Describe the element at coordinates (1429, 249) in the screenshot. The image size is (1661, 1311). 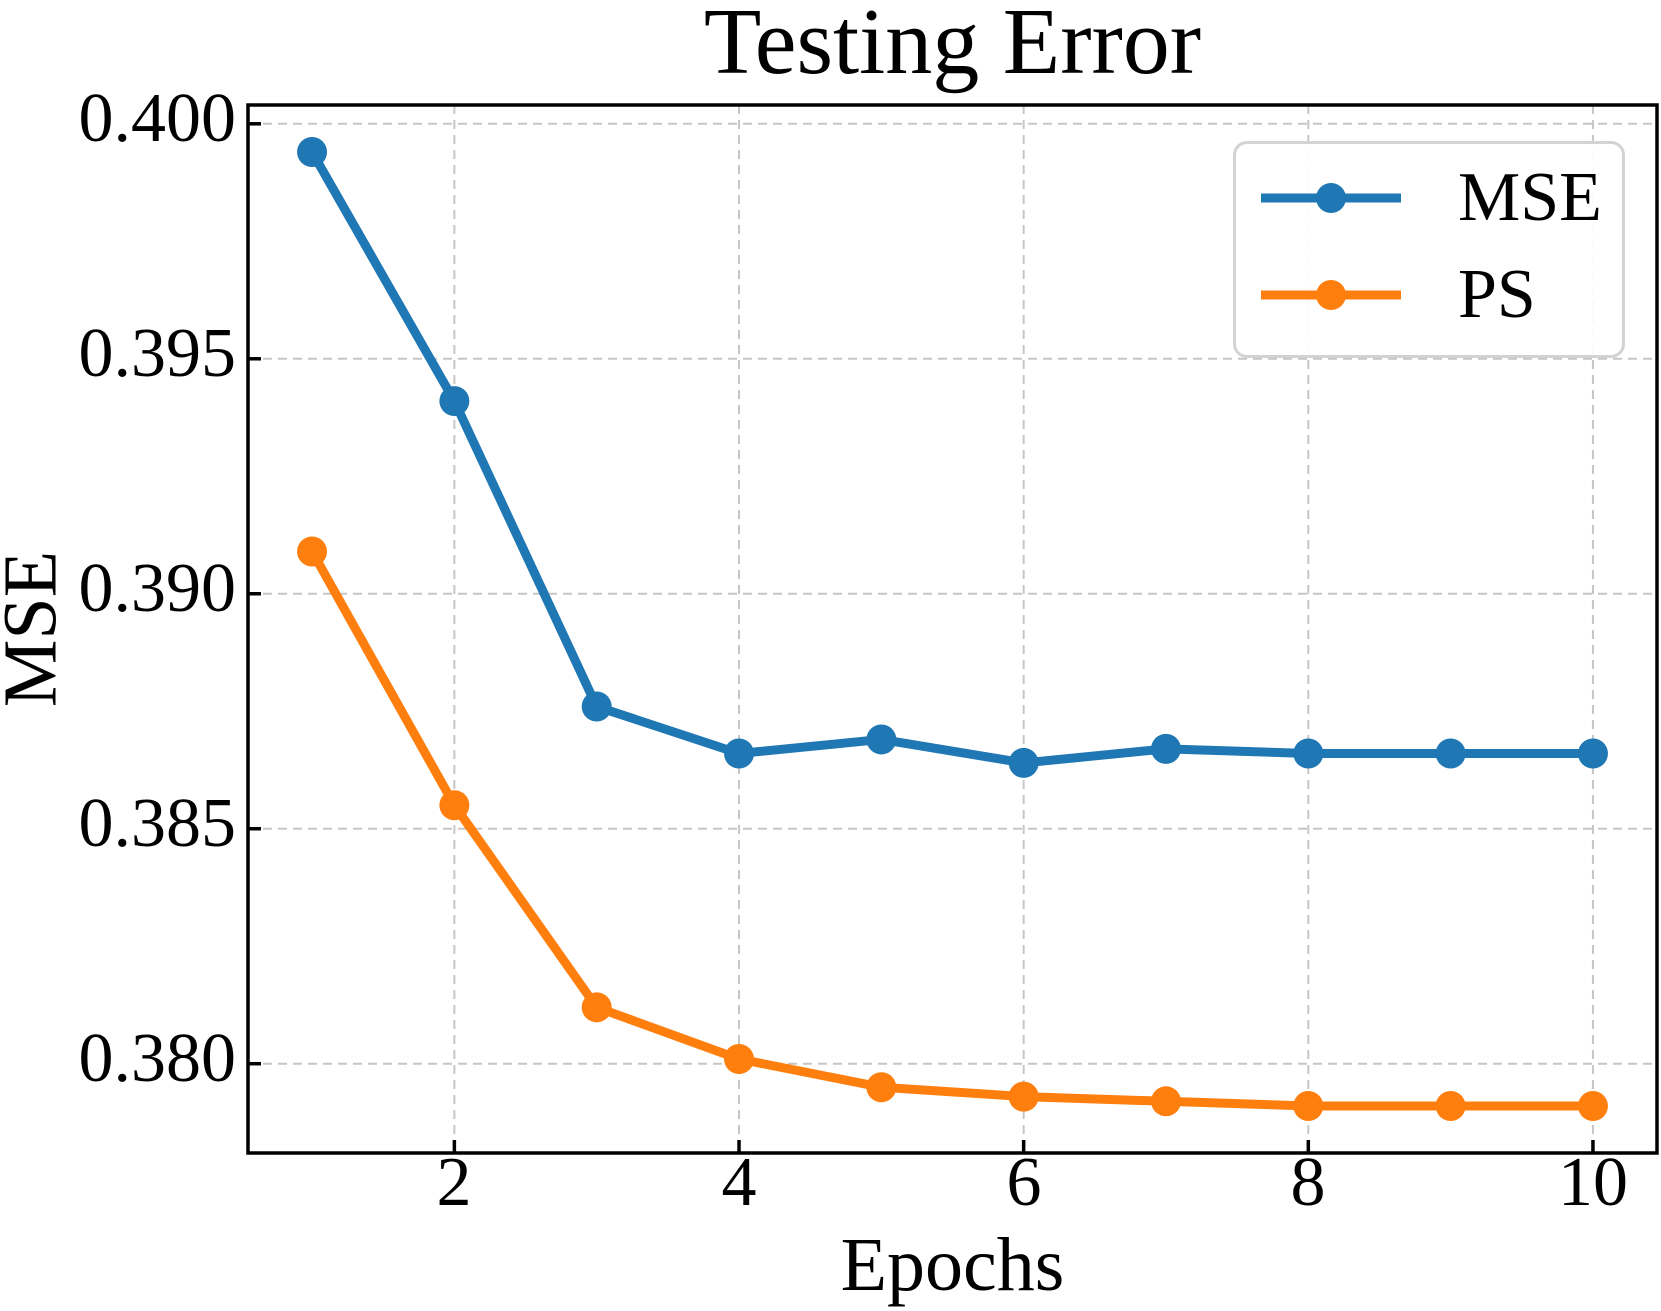
I see `legend: MSE PS` at that location.